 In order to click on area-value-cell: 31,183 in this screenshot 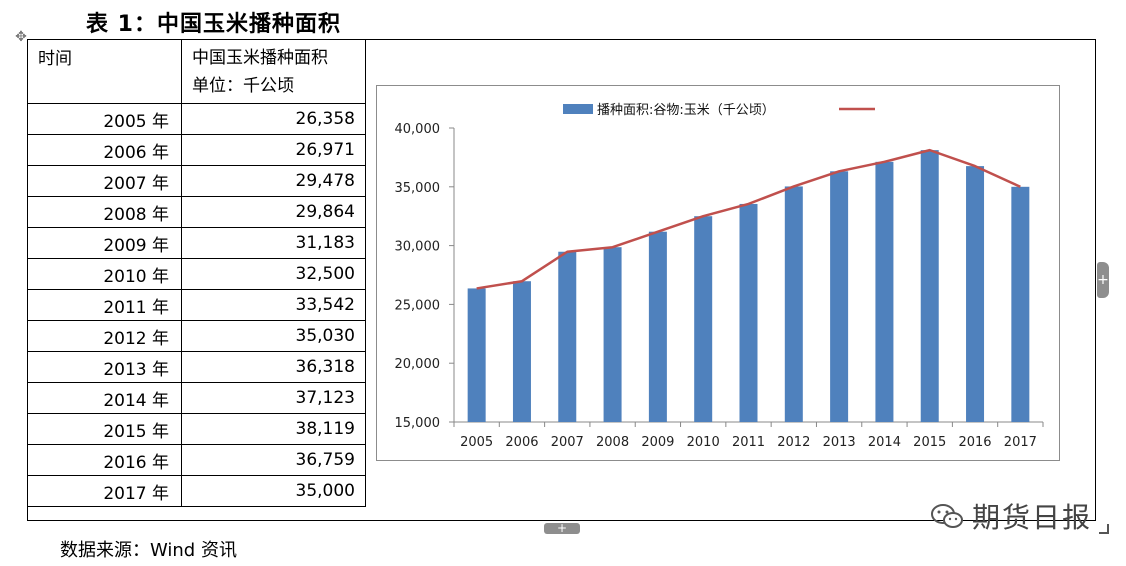, I will do `click(273, 243)`.